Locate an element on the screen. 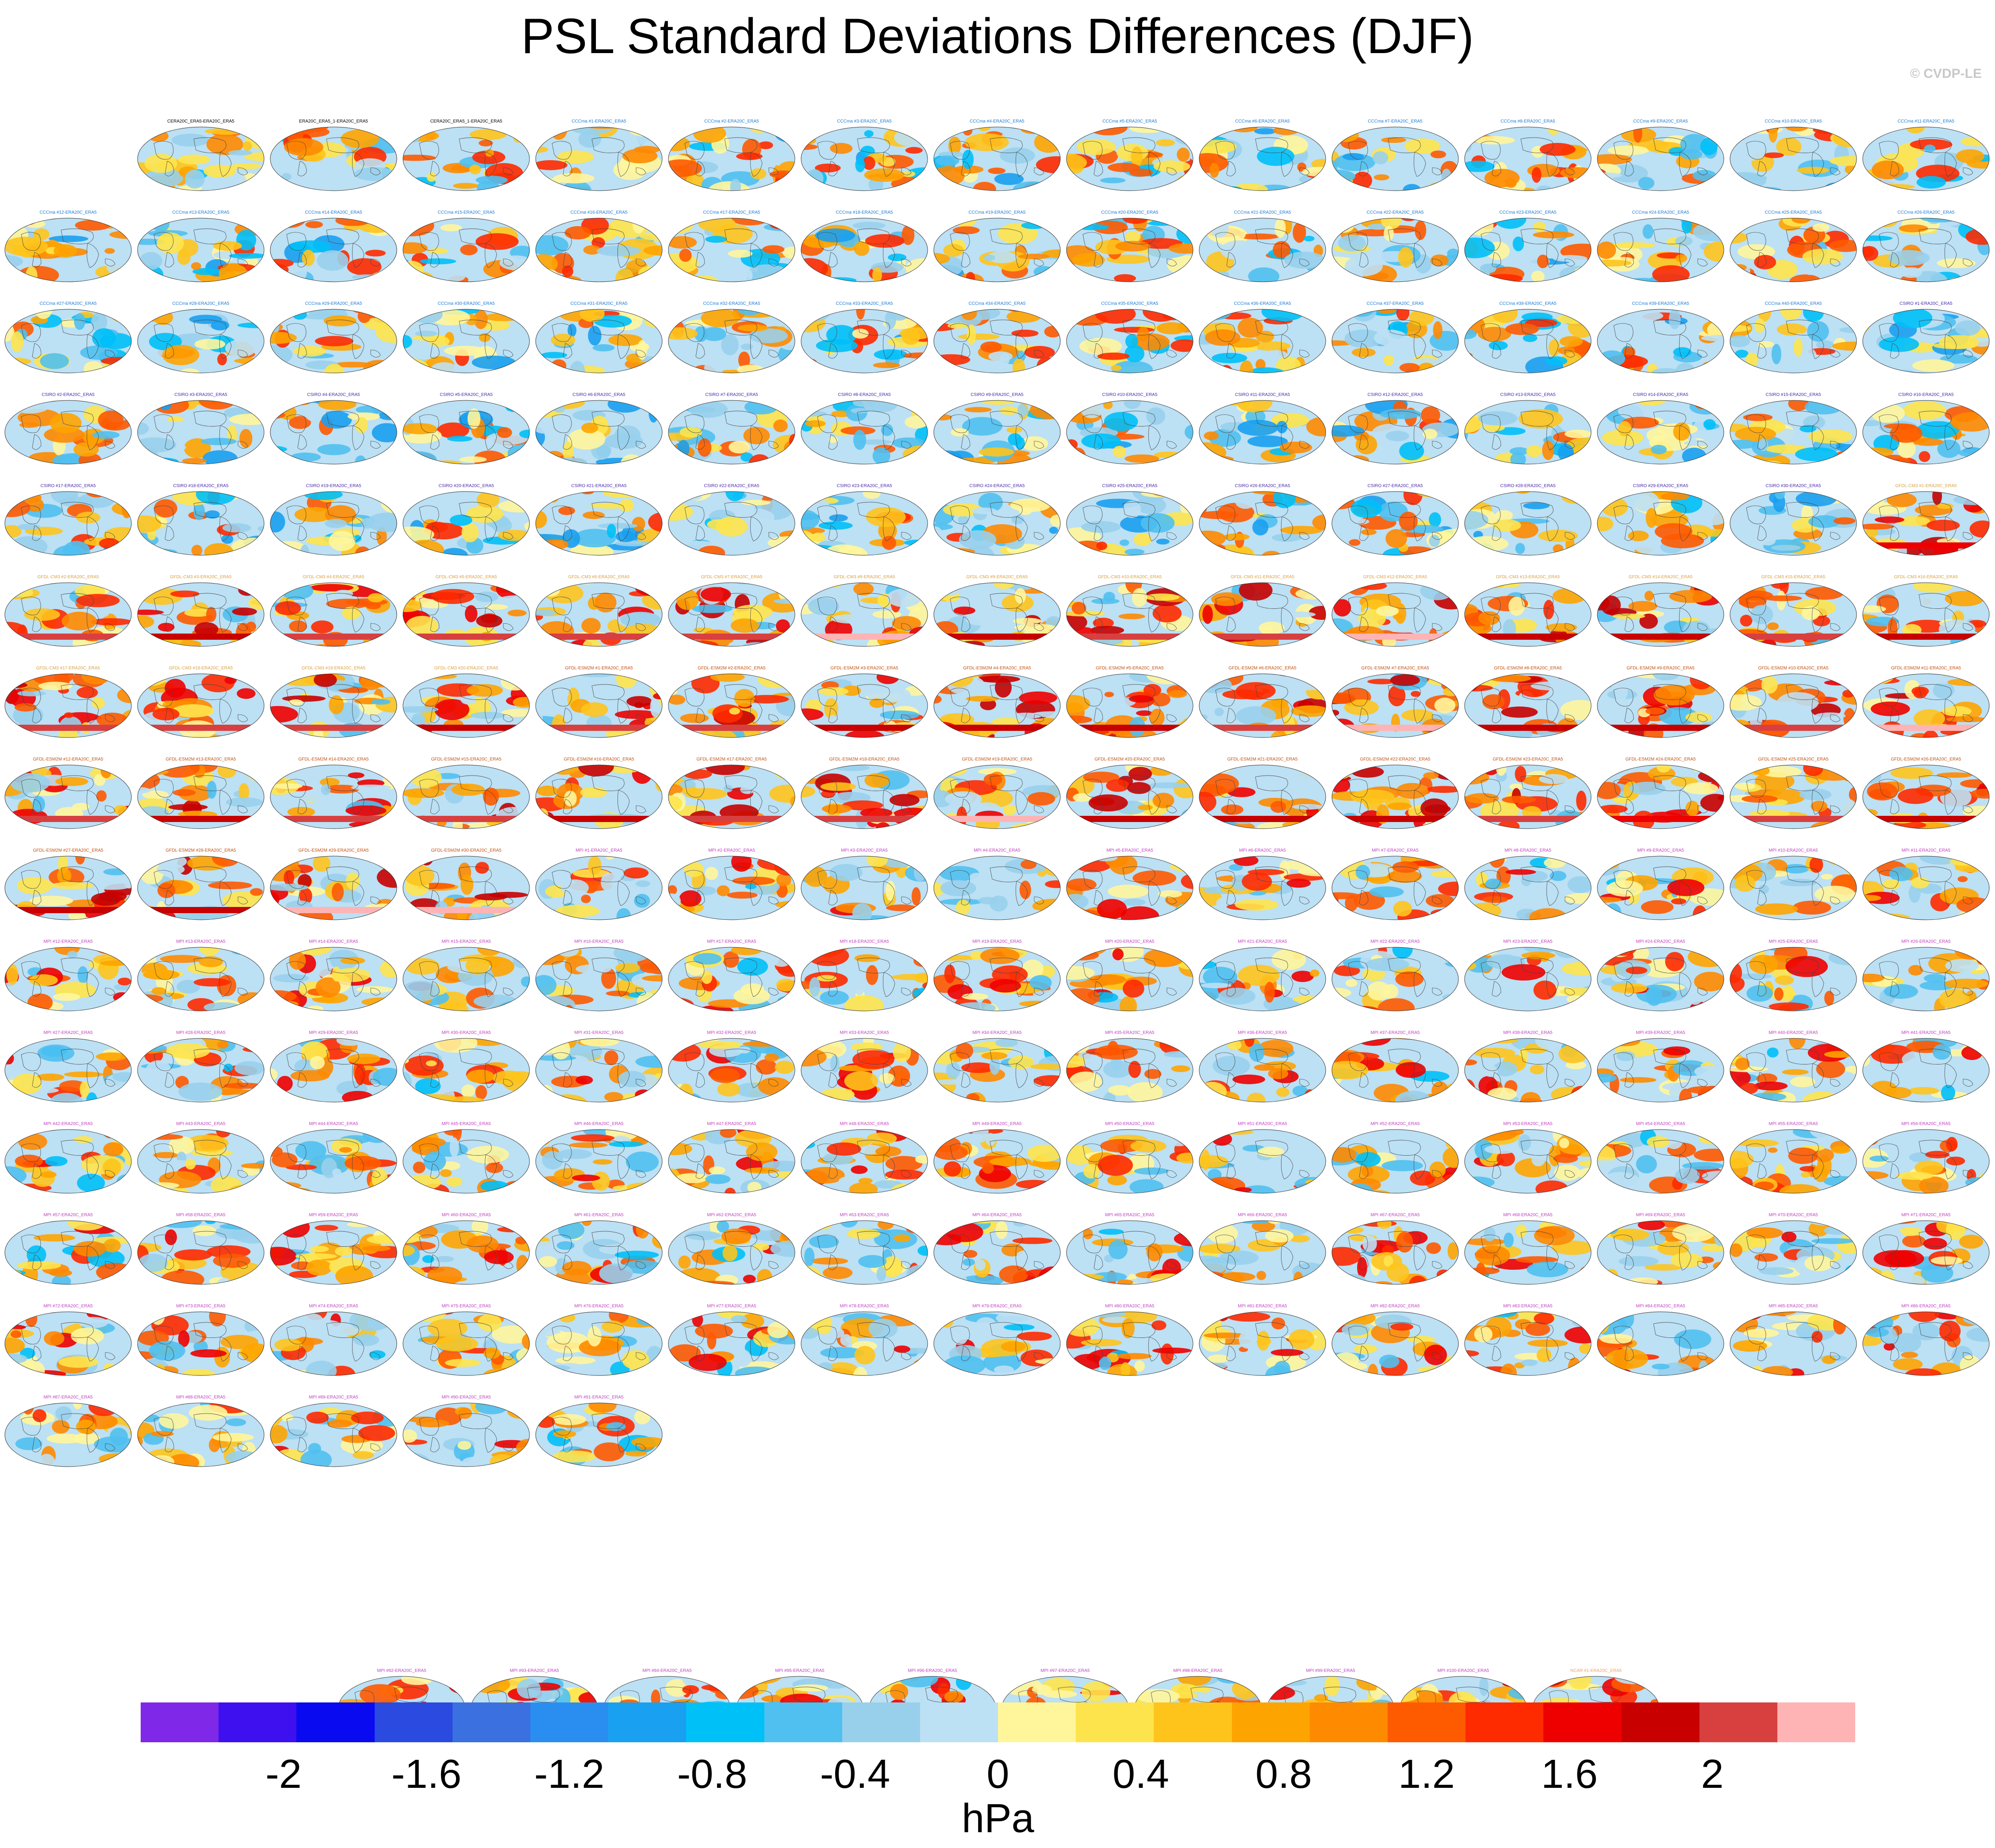  map-panel: GFDL-ESM2M #1-ERA20C_ERA5 is located at coordinates (599, 709).